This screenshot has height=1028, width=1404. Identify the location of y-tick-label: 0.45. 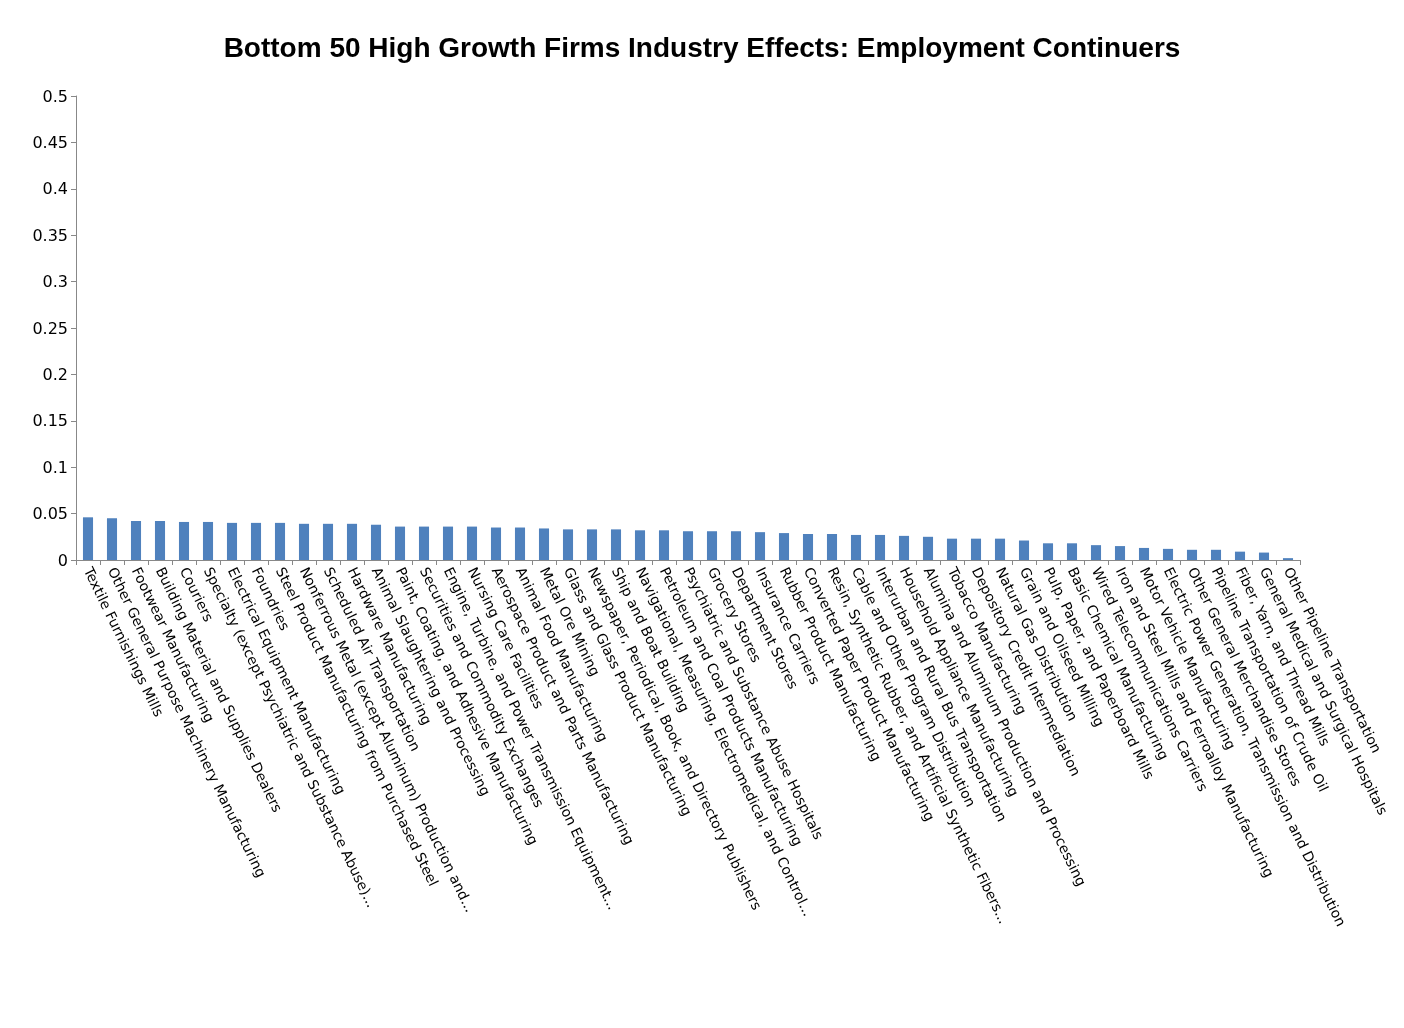
(50, 142).